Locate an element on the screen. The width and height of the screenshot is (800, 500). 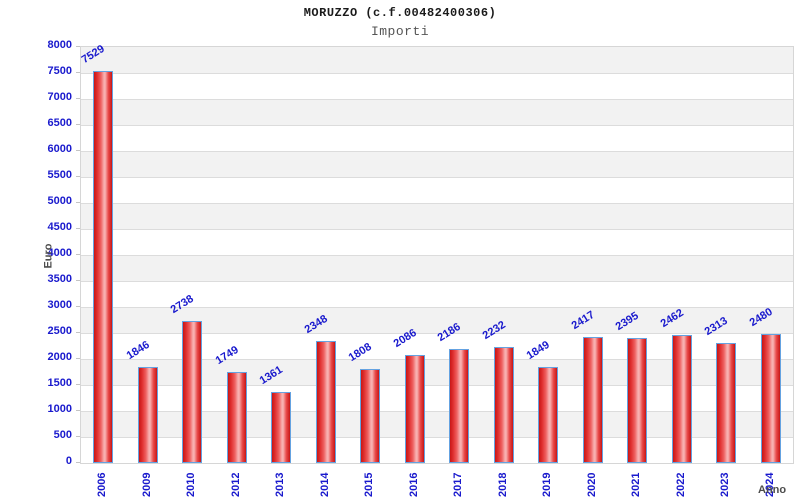
bar-2022 is located at coordinates (681, 399).